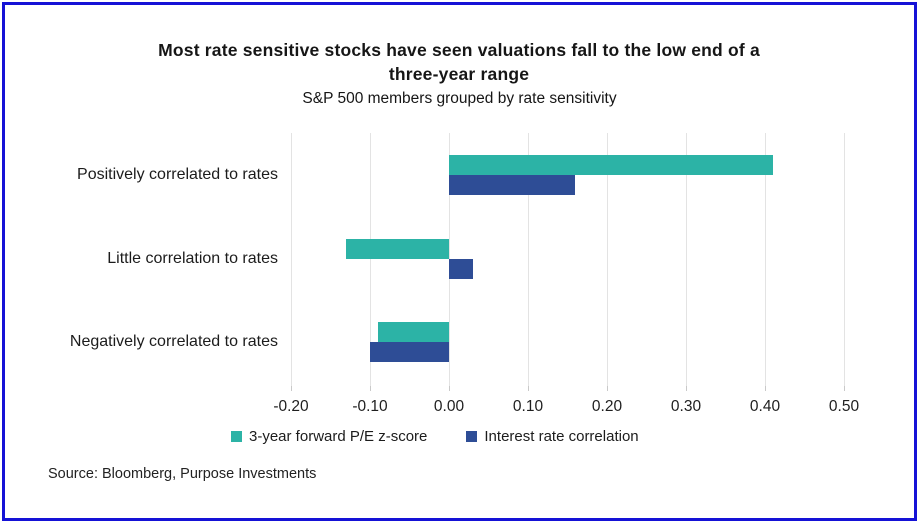 Image resolution: width=919 pixels, height=523 pixels. What do you see at coordinates (370, 259) in the screenshot?
I see `gridline-x--0.10` at bounding box center [370, 259].